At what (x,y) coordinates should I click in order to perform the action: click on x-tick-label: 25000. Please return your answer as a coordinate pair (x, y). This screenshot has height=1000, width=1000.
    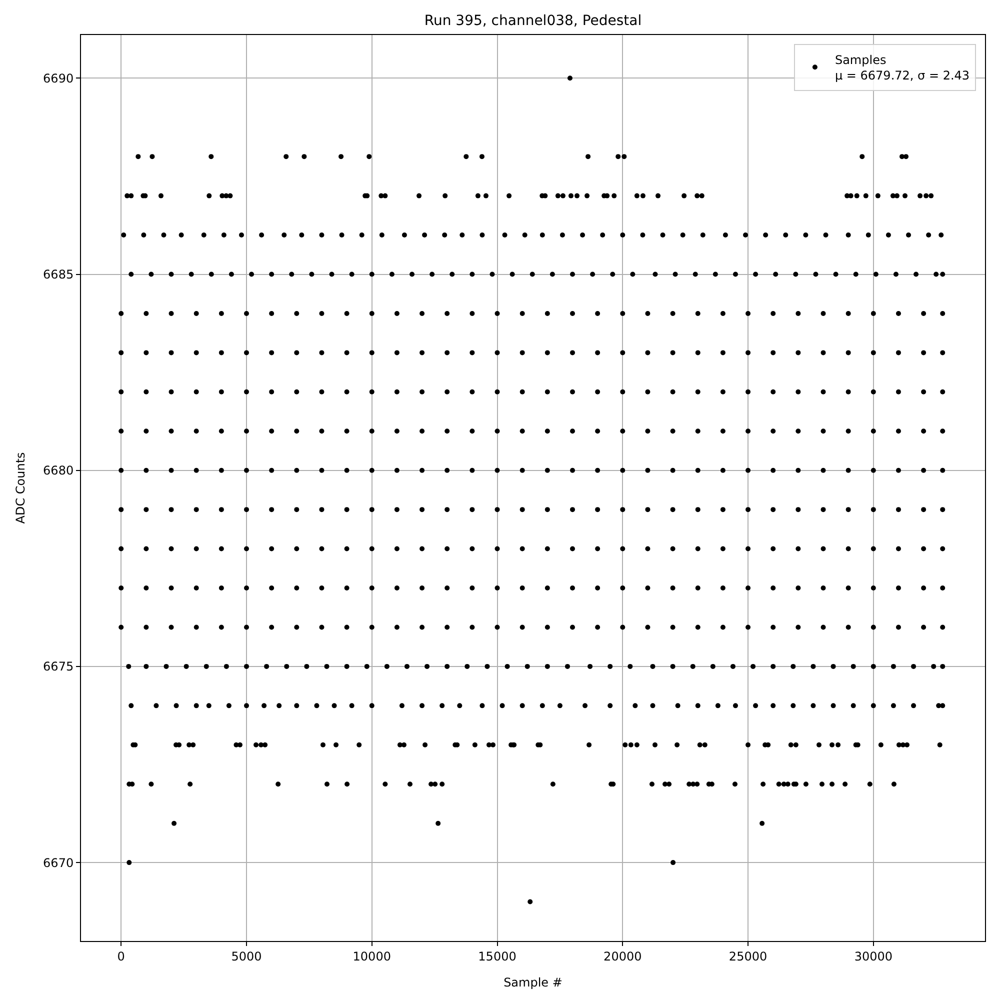
    Looking at the image, I should click on (748, 956).